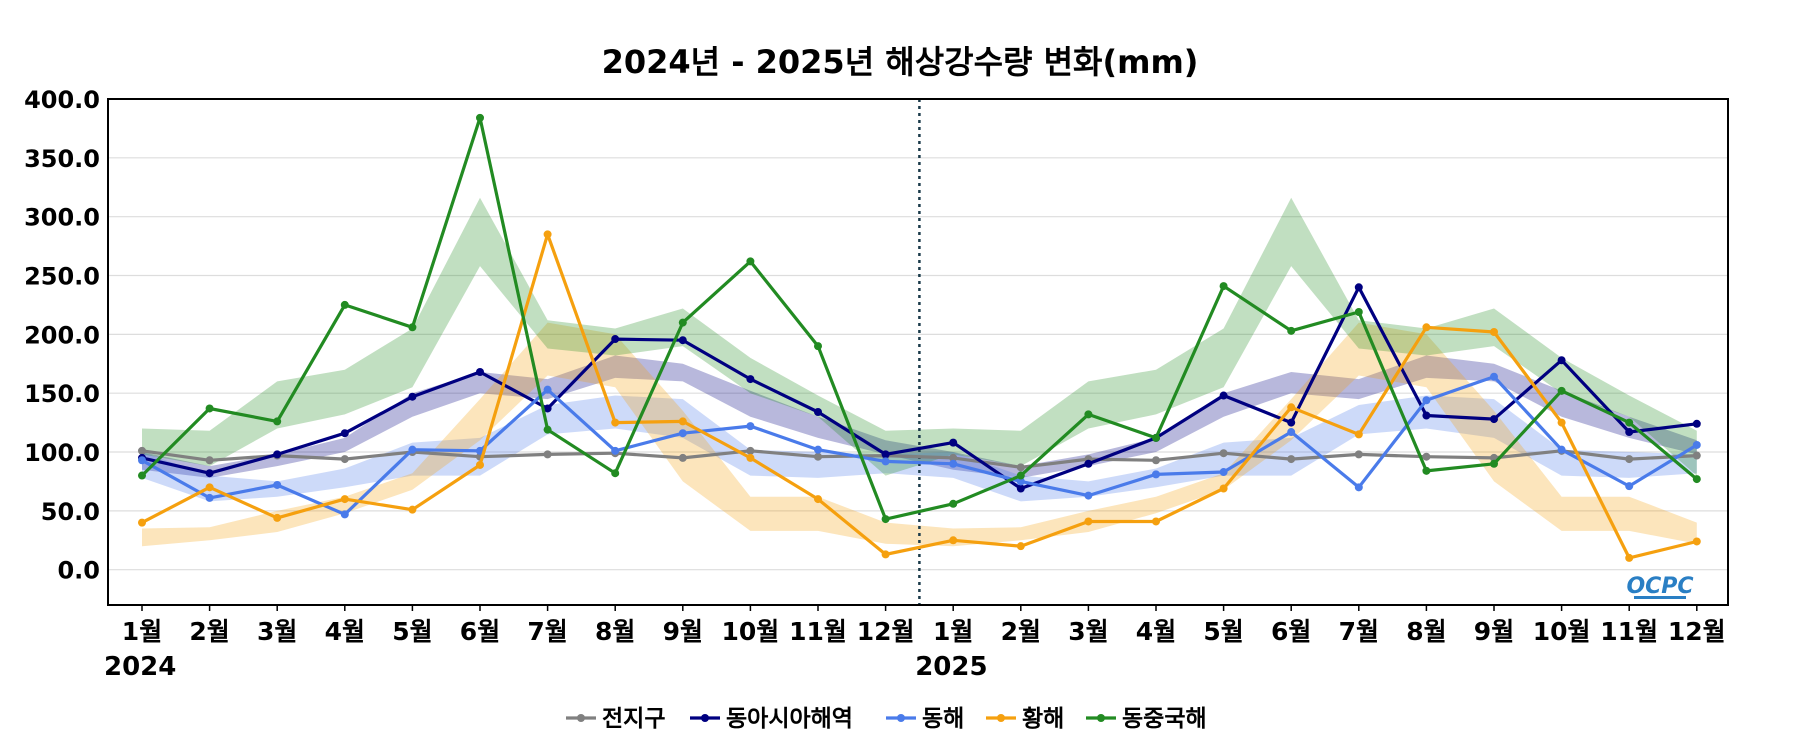  I want to click on ocpc-logo: OCPC, so click(1660, 586).